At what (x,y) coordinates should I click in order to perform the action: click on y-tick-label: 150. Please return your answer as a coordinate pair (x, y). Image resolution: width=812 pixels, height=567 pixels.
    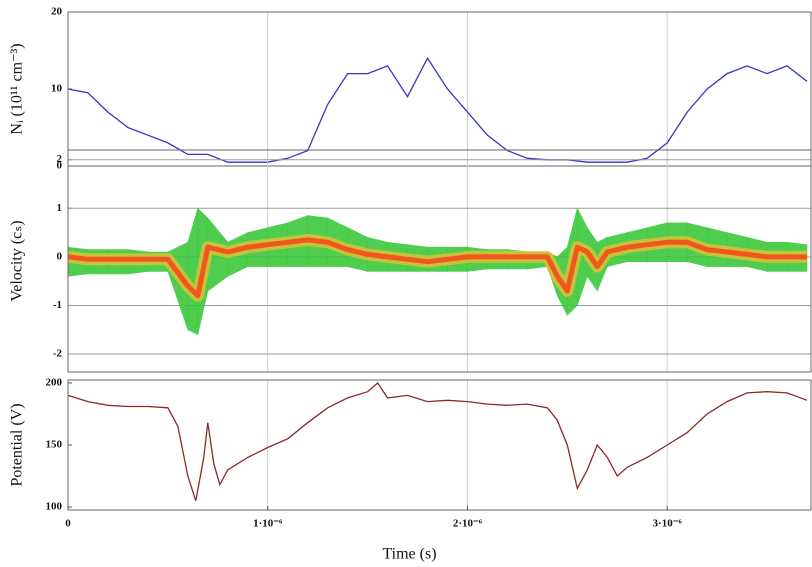
    Looking at the image, I should click on (54, 445).